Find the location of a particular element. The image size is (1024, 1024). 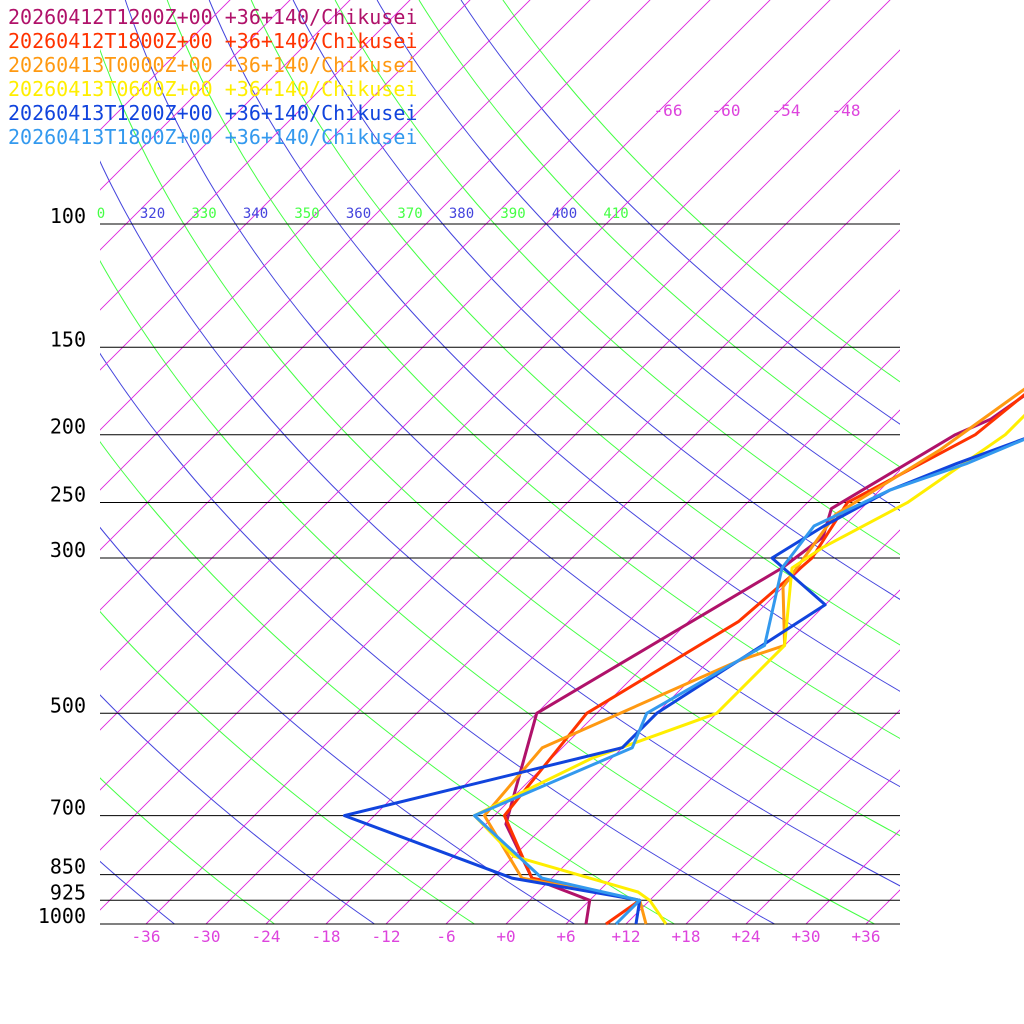

temperature-tick-label: +0 is located at coordinates (505, 936).